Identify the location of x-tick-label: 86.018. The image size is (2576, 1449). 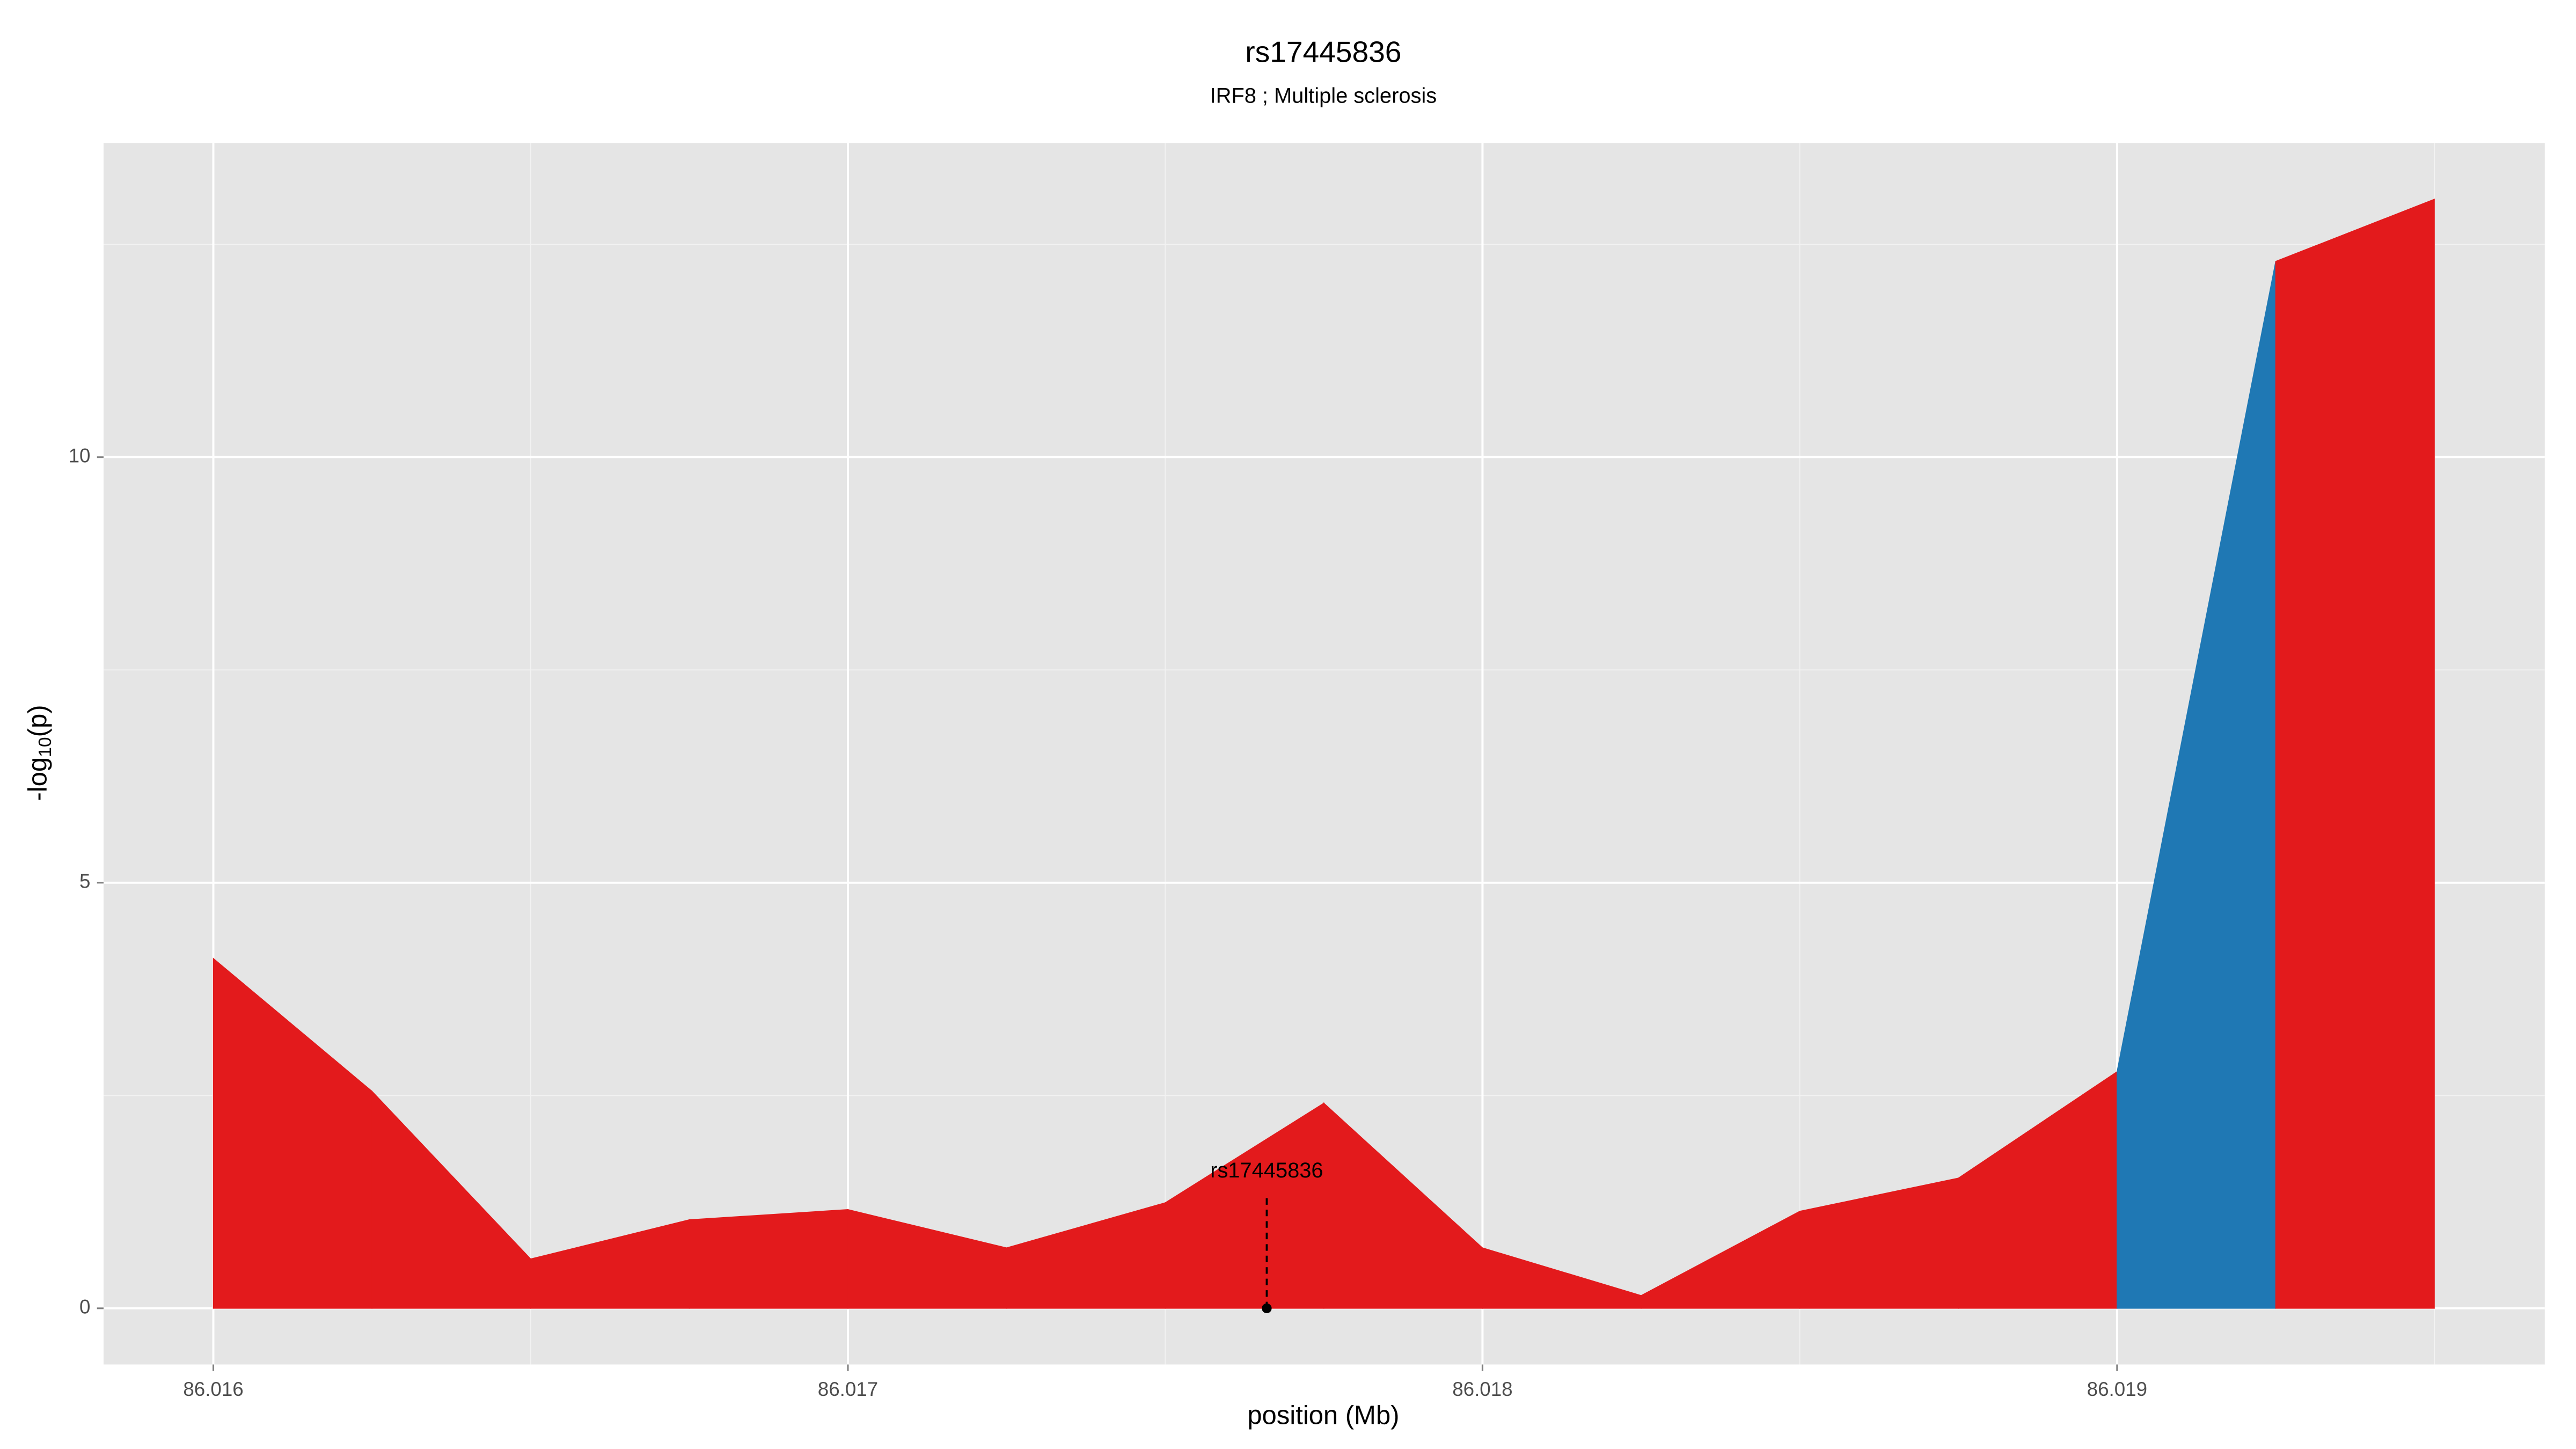
(1482, 1389).